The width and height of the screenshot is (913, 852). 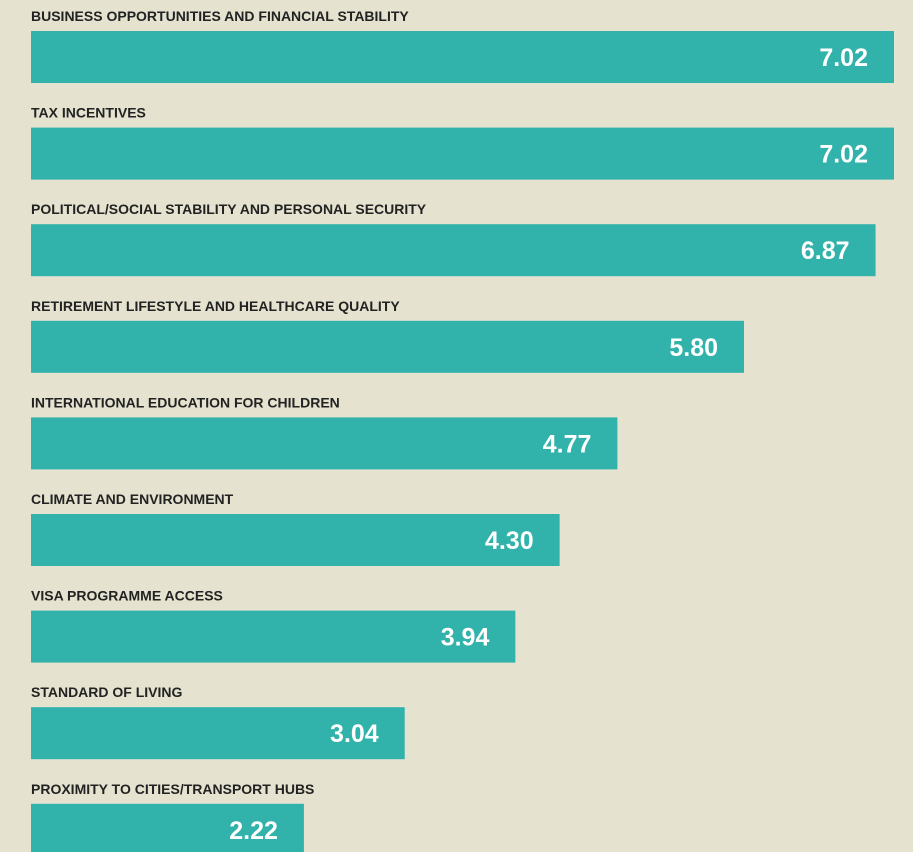 What do you see at coordinates (354, 734) in the screenshot?
I see `value-label: 3.04` at bounding box center [354, 734].